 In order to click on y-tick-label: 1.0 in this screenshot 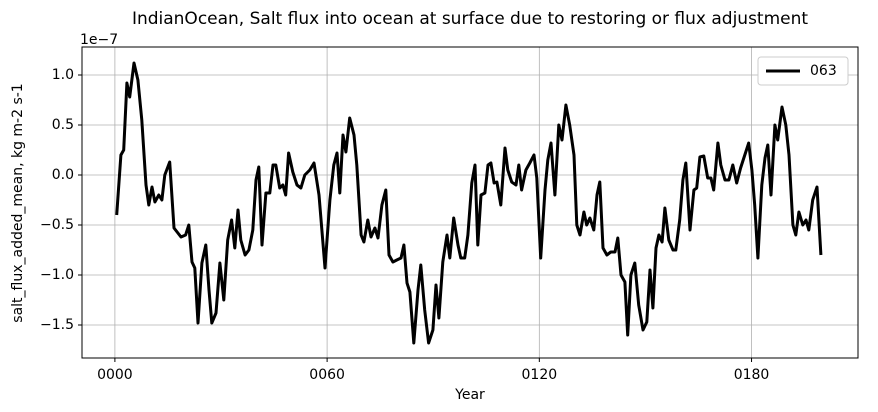, I will do `click(63, 75)`.